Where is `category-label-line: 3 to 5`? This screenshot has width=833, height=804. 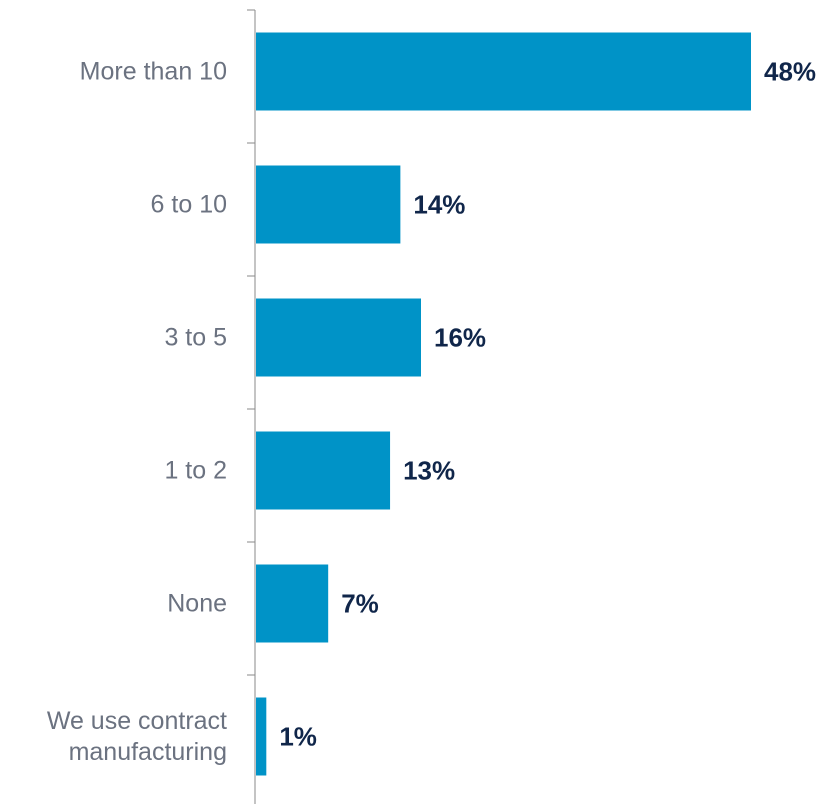 category-label-line: 3 to 5 is located at coordinates (195, 338).